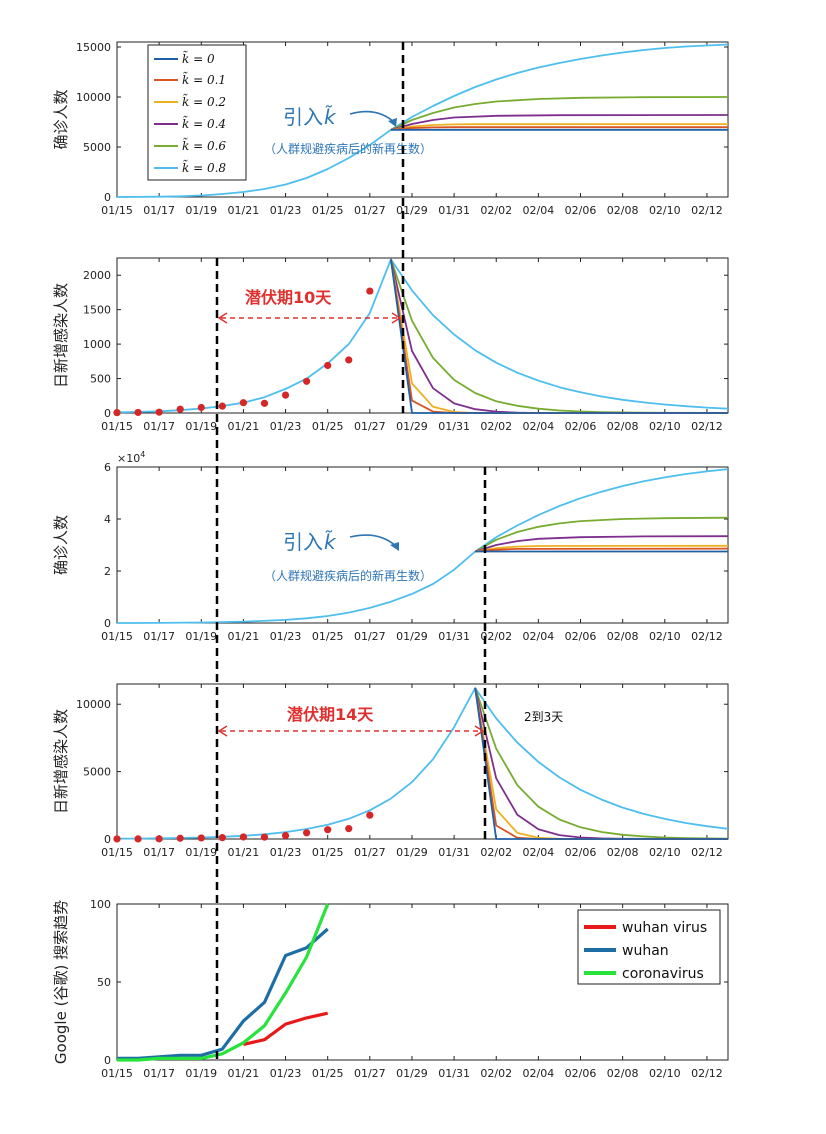 The image size is (826, 1134). What do you see at coordinates (204, 101) in the screenshot?
I see `legend-label-k02: k̃ = 0.2` at bounding box center [204, 101].